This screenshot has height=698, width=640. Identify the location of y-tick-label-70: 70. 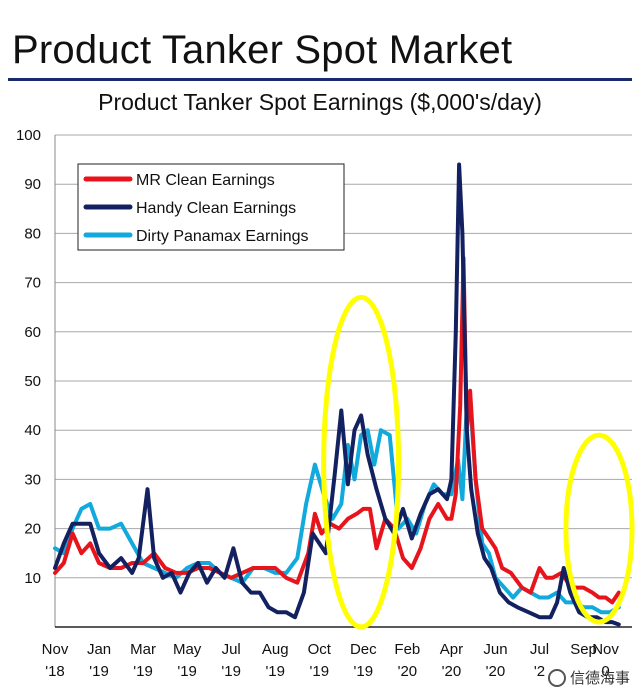
(32, 283).